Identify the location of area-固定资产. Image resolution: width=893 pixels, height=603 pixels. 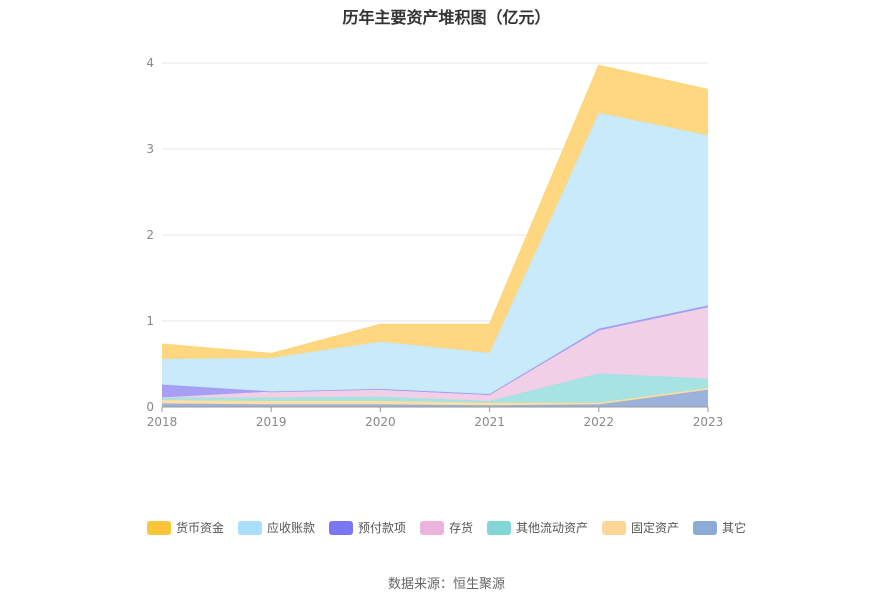
(435, 397).